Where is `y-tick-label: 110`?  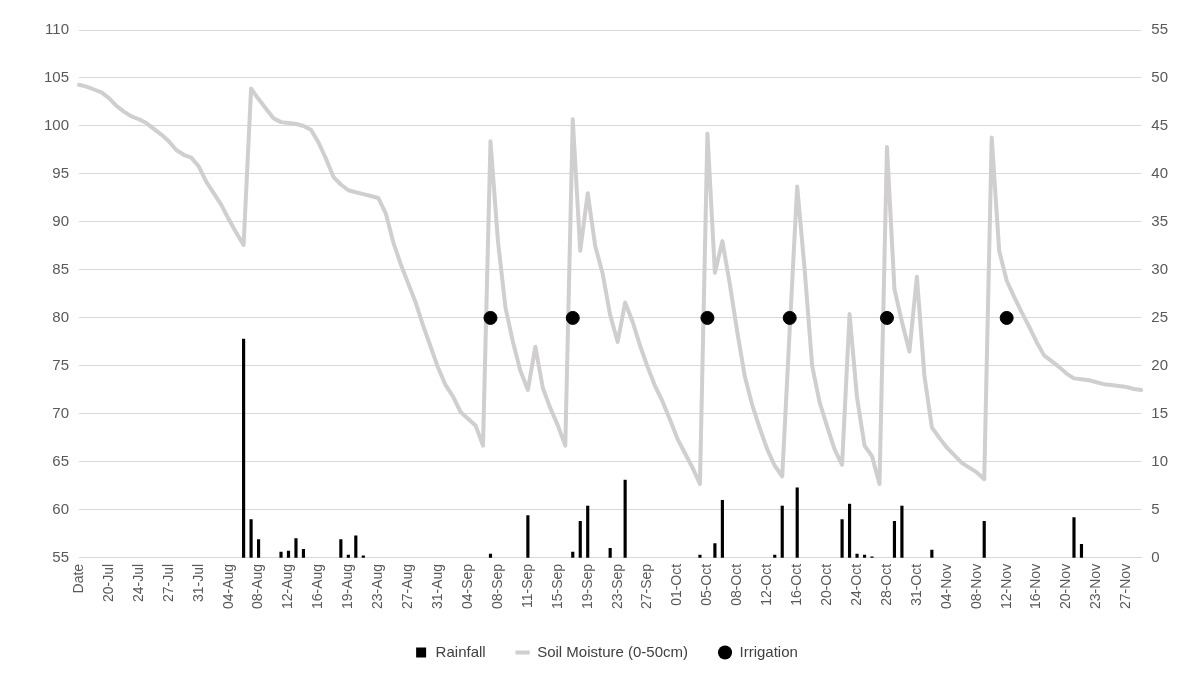 y-tick-label: 110 is located at coordinates (57, 29).